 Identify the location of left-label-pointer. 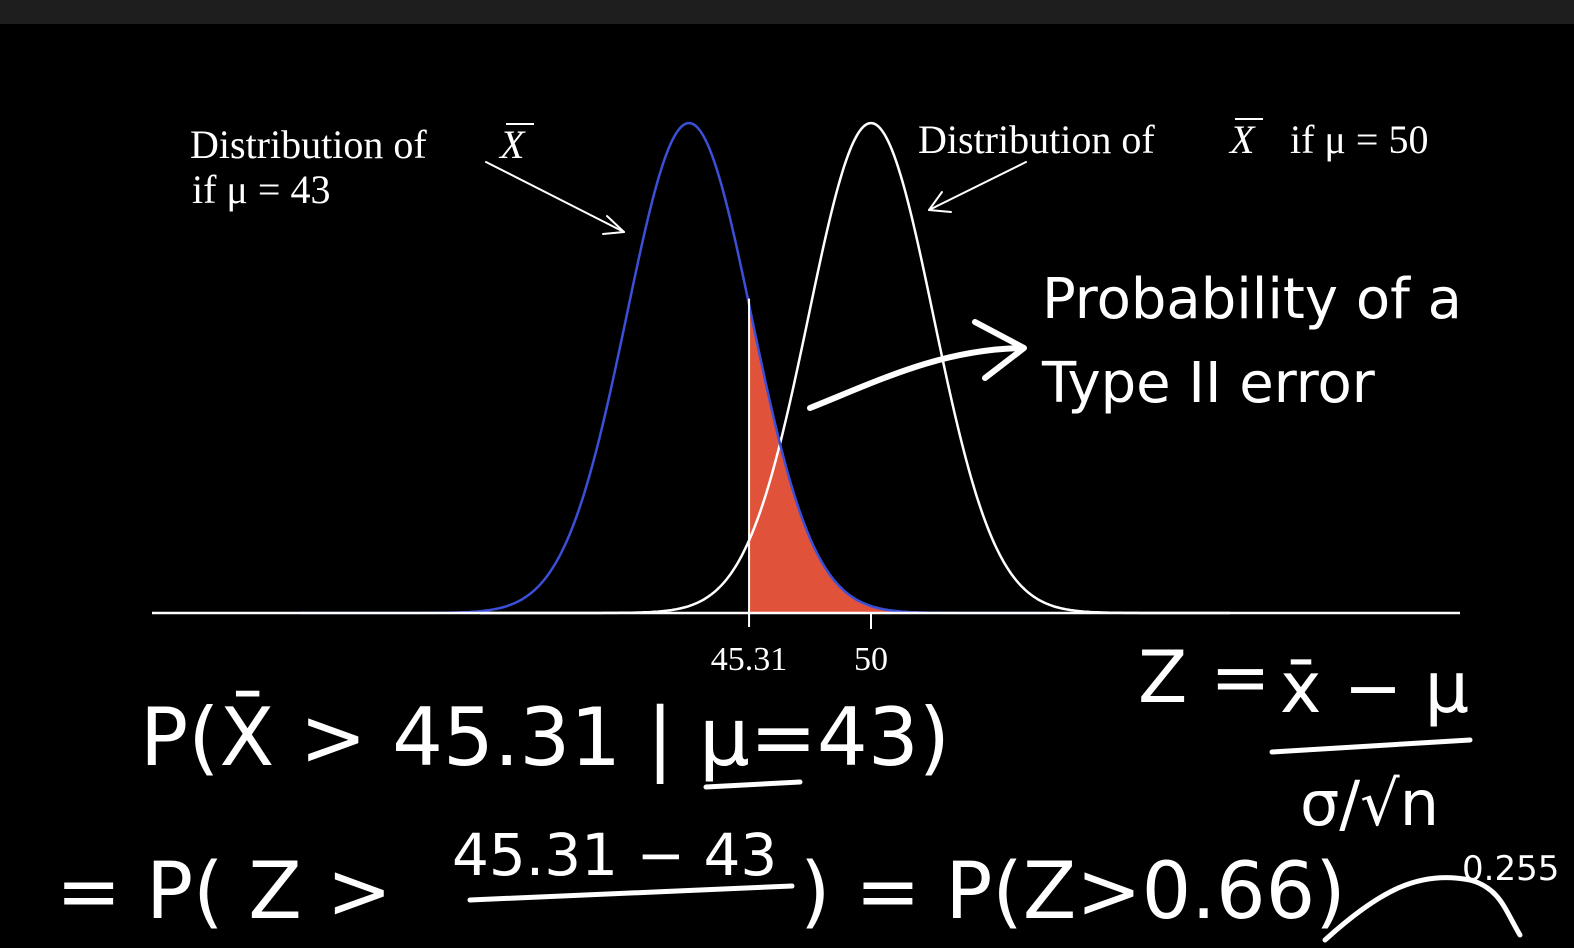
(555, 197).